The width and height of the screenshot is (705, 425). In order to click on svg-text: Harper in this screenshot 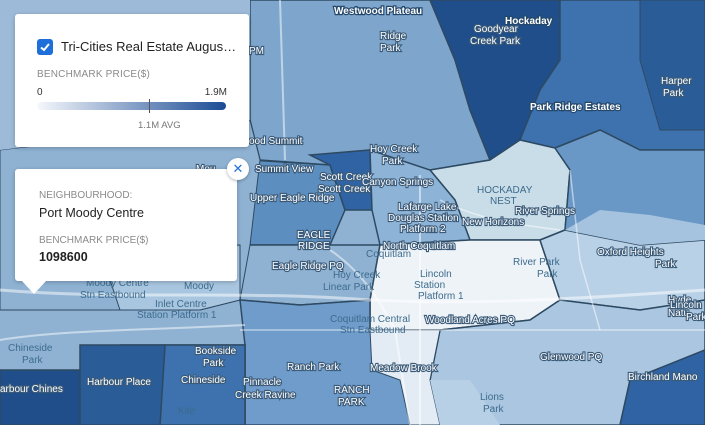, I will do `click(676, 81)`.